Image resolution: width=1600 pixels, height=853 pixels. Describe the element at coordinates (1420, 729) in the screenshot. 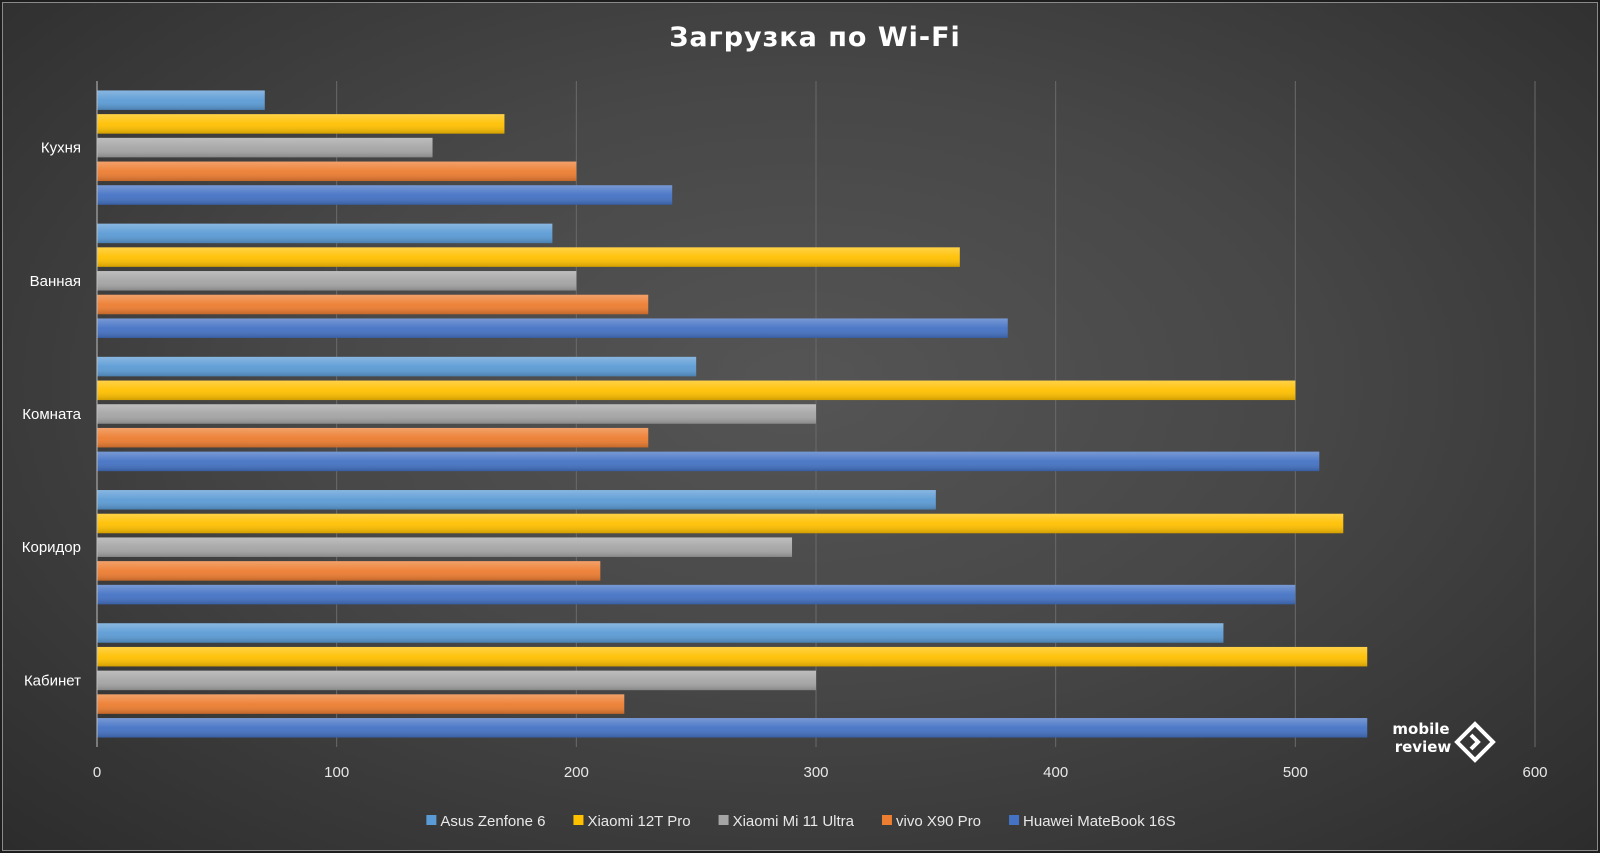

I see `logo-text-line1: mobile` at that location.